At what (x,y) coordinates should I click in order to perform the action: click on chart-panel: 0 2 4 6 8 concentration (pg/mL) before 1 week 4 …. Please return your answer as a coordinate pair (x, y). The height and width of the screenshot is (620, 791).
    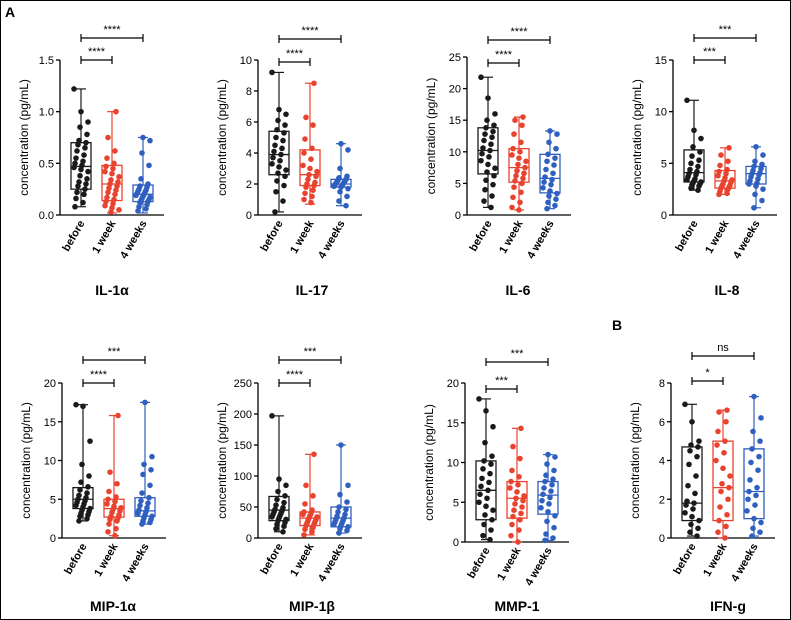
    Looking at the image, I should click on (701, 478).